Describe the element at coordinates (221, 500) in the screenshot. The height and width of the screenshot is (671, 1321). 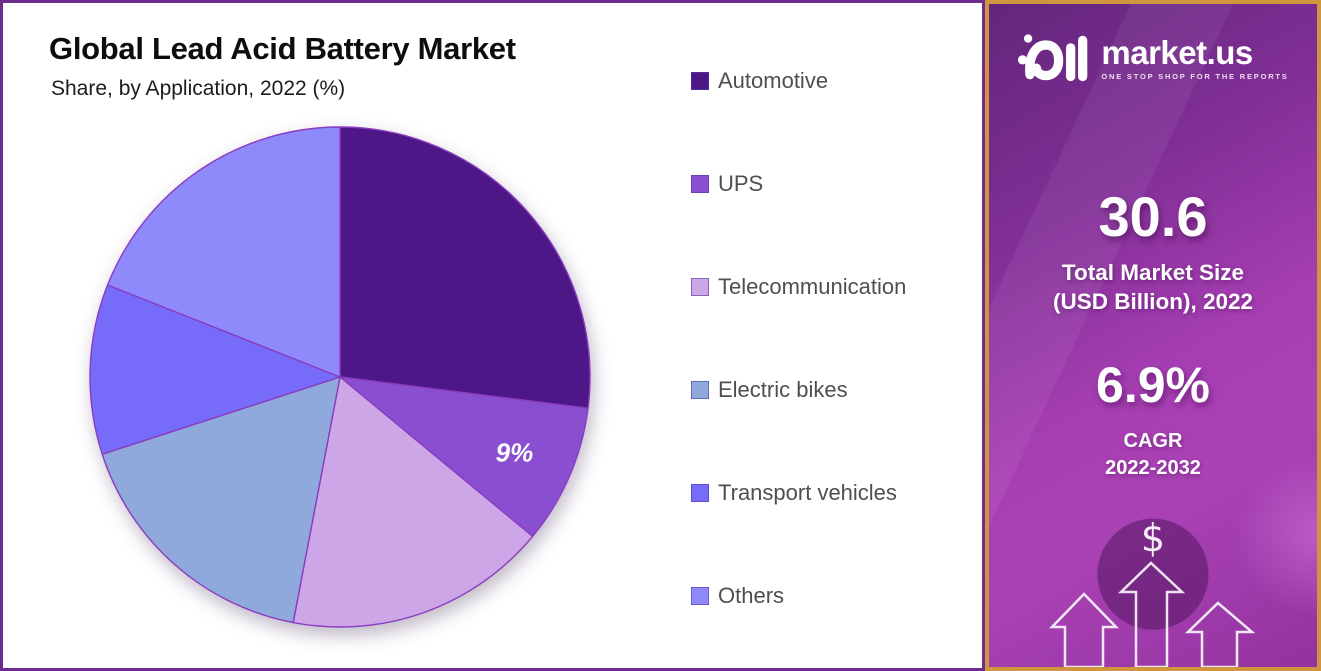
I see `pie-slice-electric-bikes` at that location.